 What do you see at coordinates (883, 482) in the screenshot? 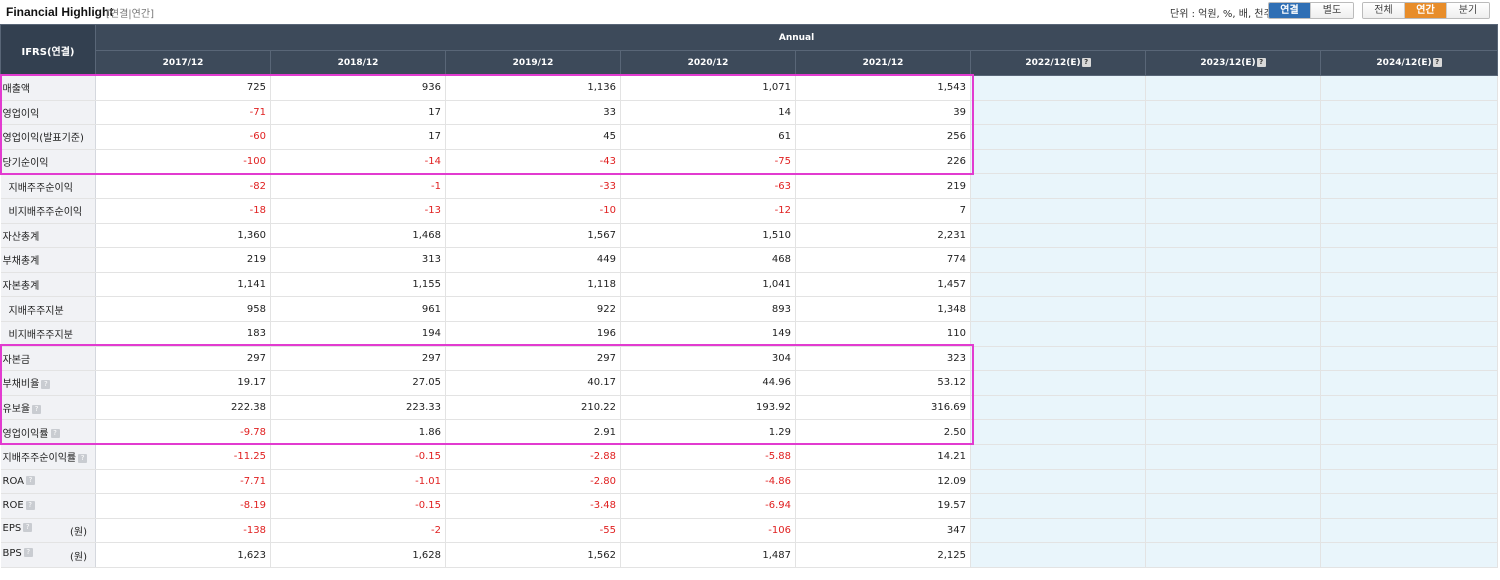
I see `value-cell: 12.09` at bounding box center [883, 482].